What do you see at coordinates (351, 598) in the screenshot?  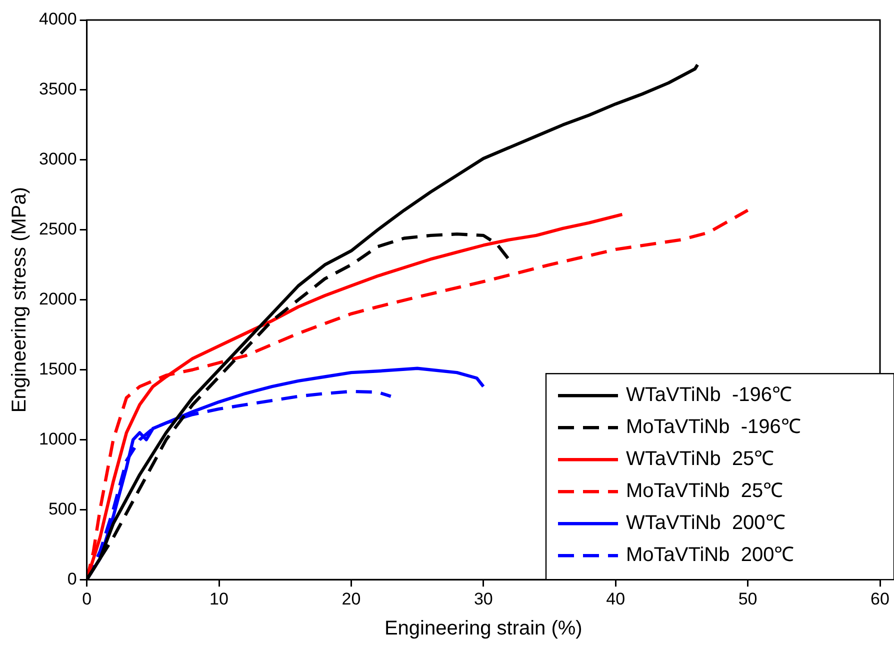 I see `x-tick-label: 20` at bounding box center [351, 598].